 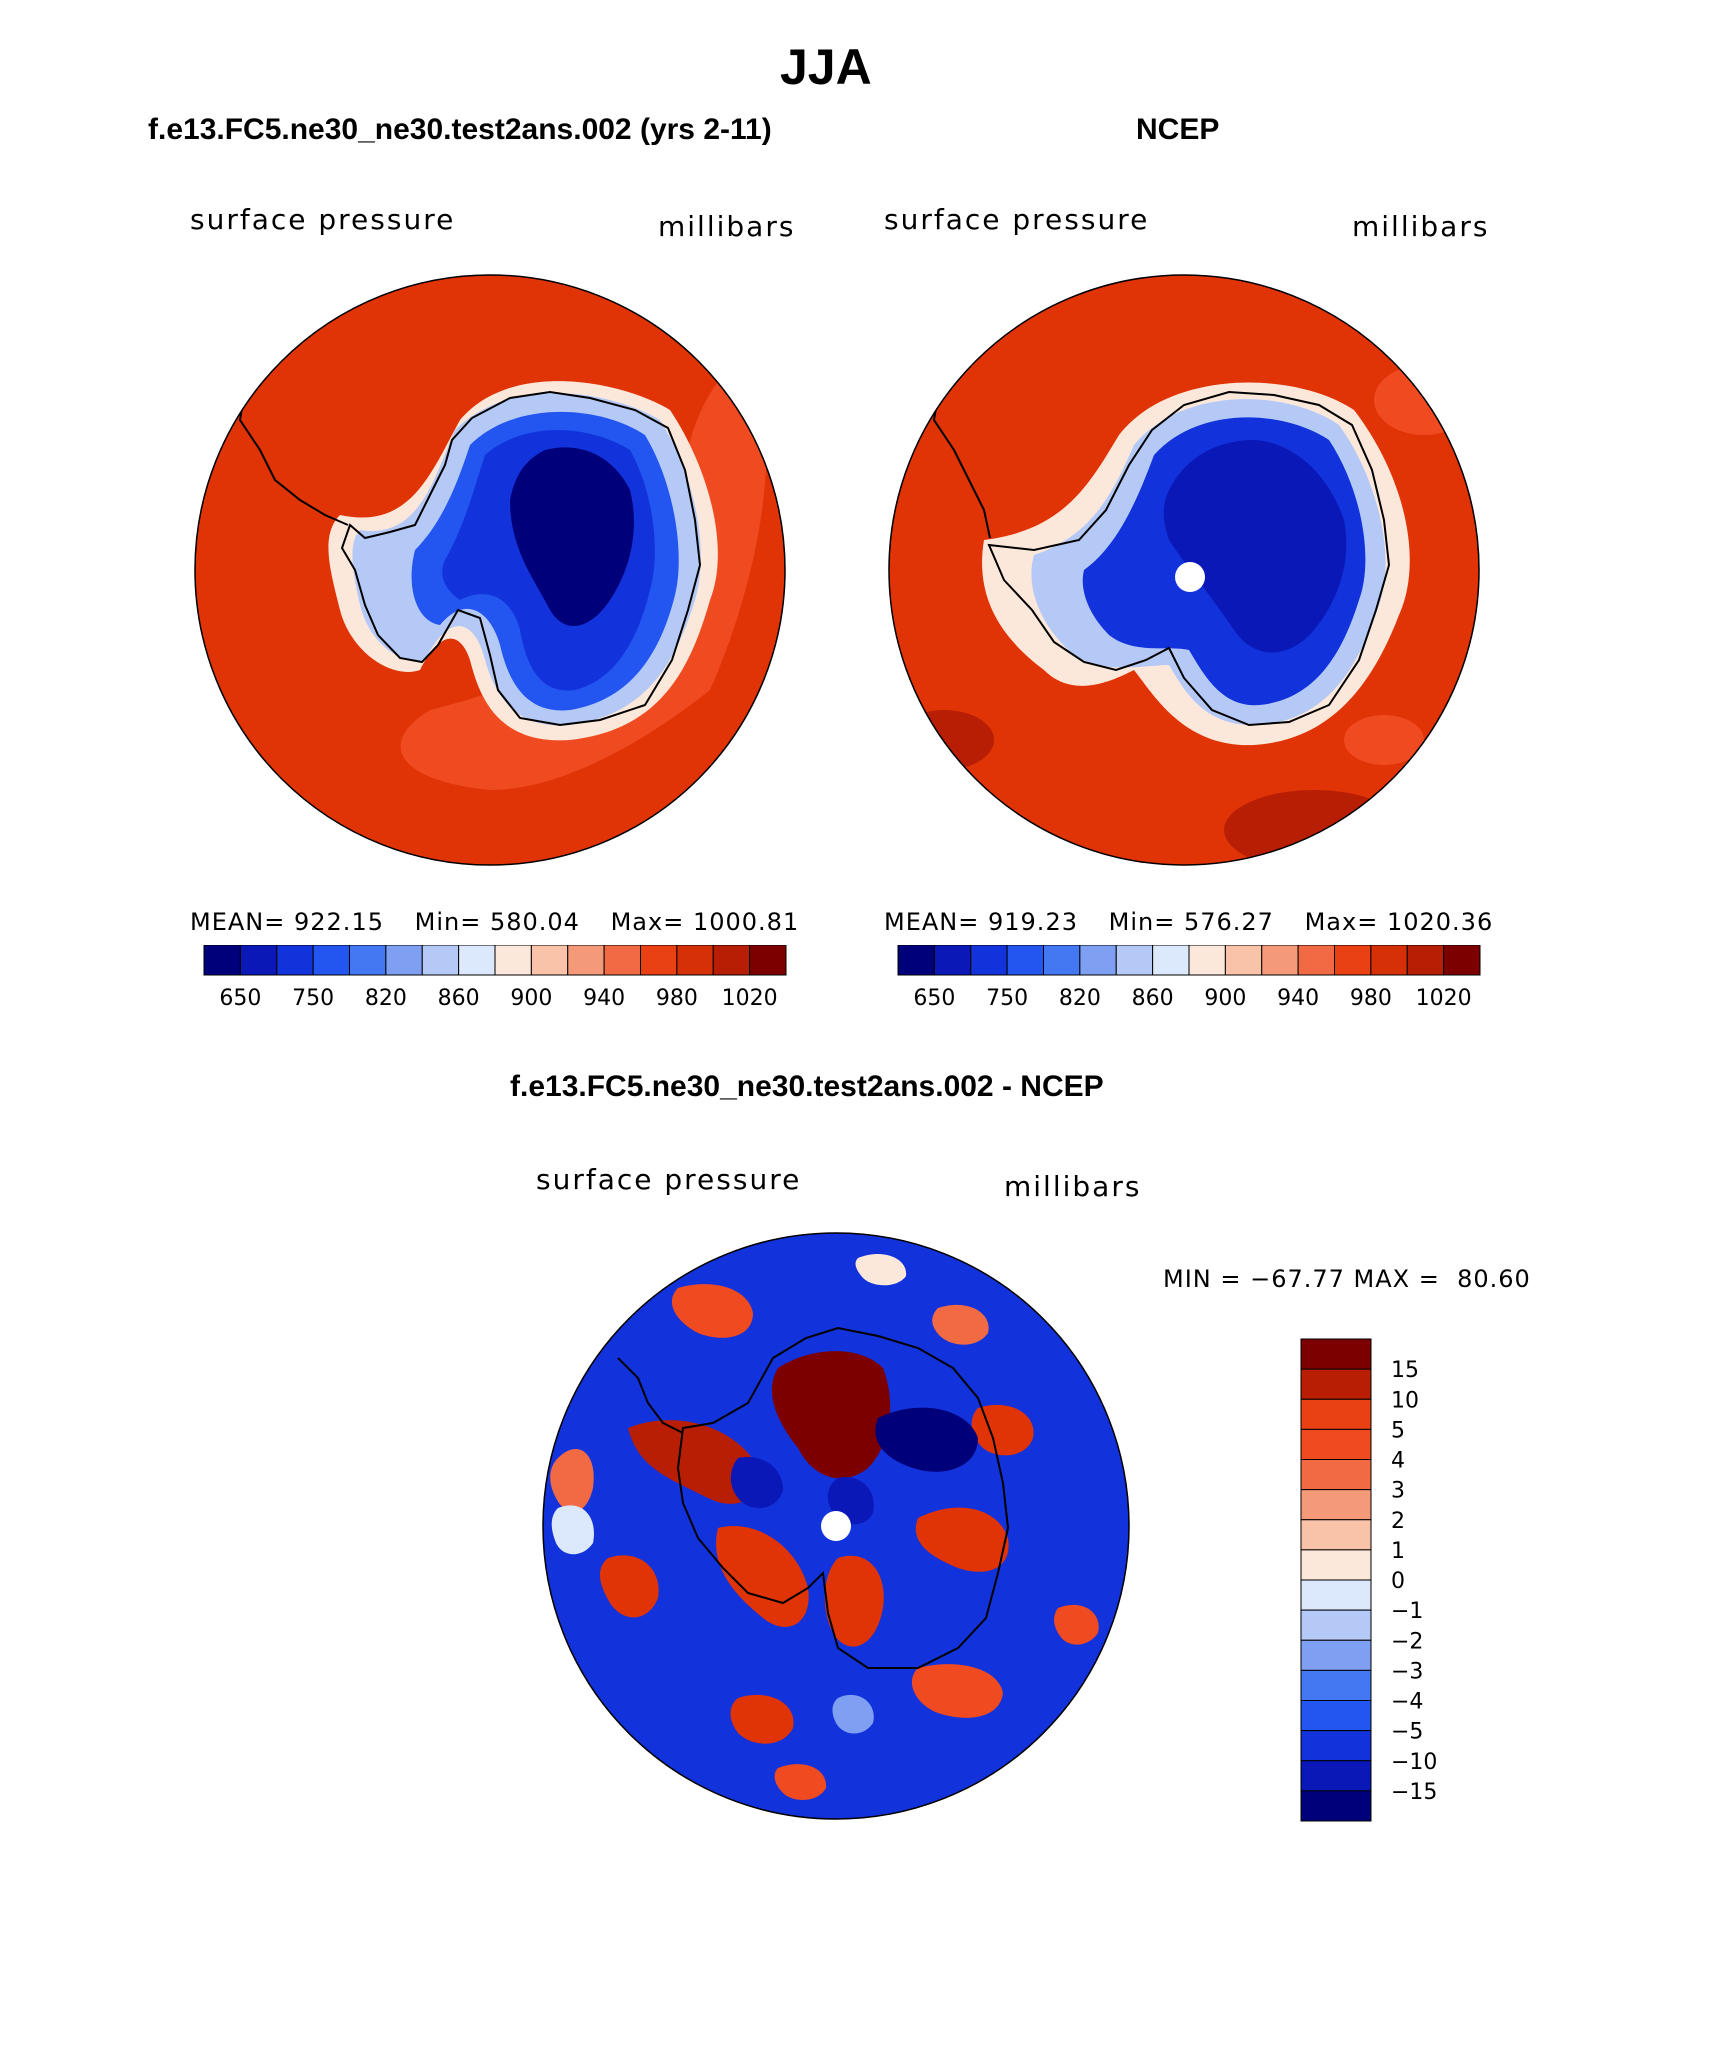 What do you see at coordinates (1405, 1400) in the screenshot?
I see `colorbar-label: 10` at bounding box center [1405, 1400].